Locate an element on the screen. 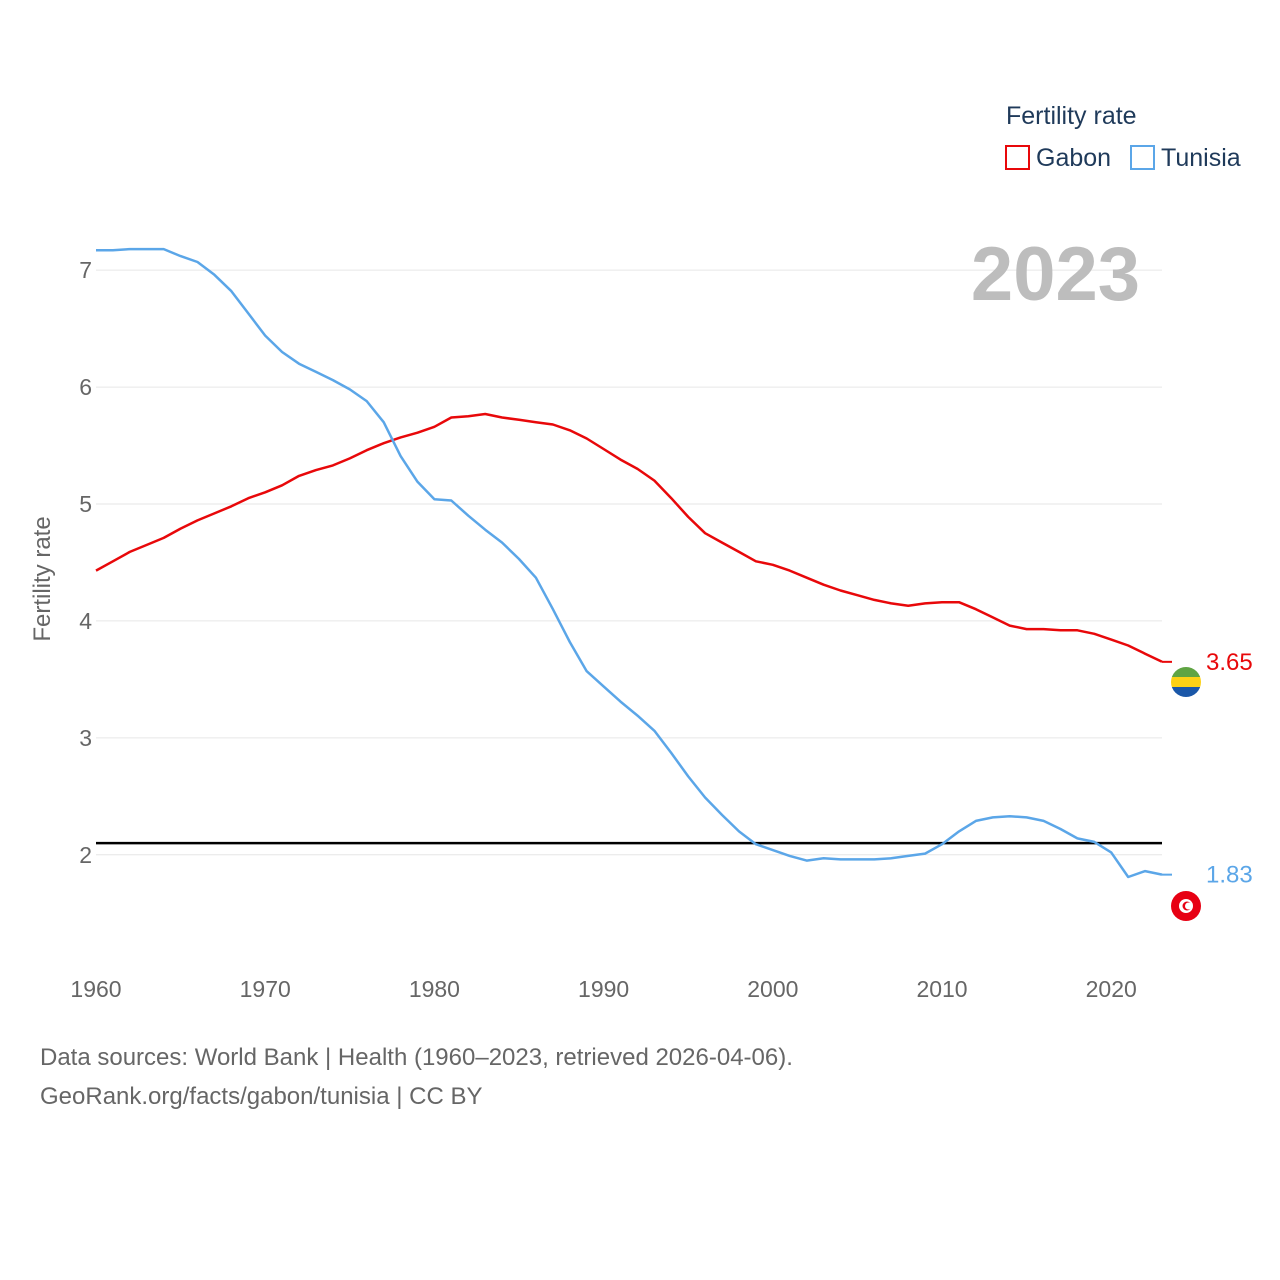  x-tick-2010: 2010 is located at coordinates (941, 989).